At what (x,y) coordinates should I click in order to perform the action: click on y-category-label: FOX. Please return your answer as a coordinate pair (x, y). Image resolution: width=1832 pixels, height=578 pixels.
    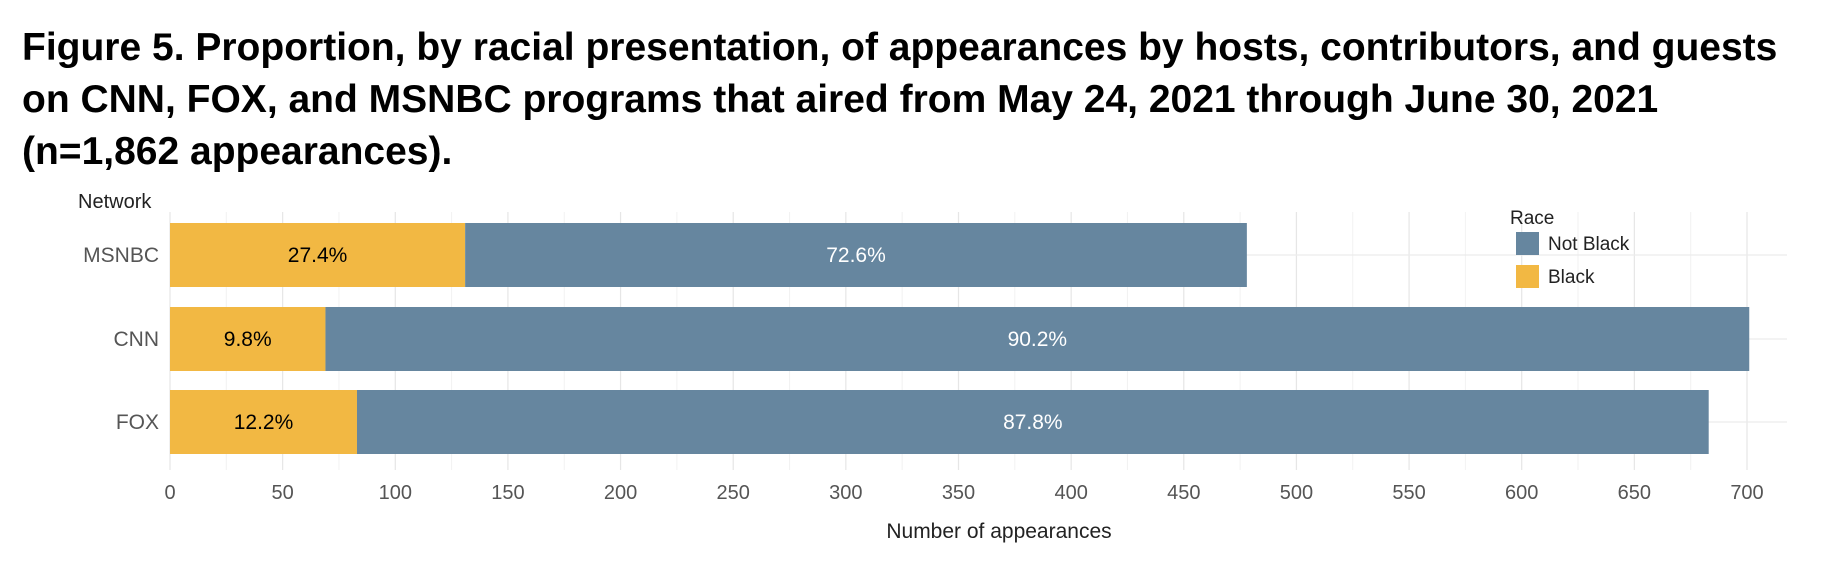
    Looking at the image, I should click on (137, 422).